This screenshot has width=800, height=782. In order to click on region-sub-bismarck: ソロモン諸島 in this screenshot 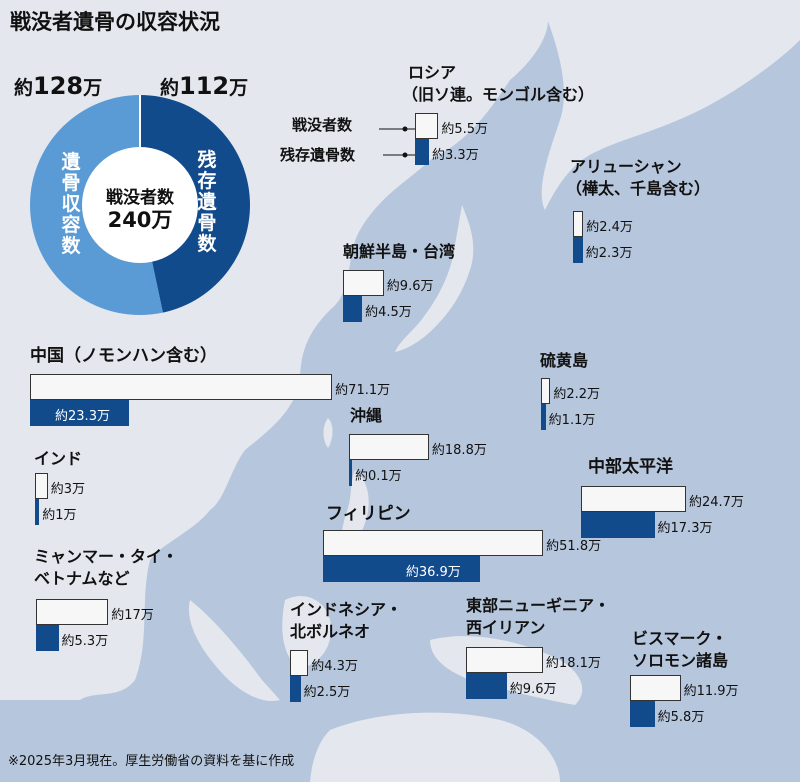, I will do `click(680, 660)`.